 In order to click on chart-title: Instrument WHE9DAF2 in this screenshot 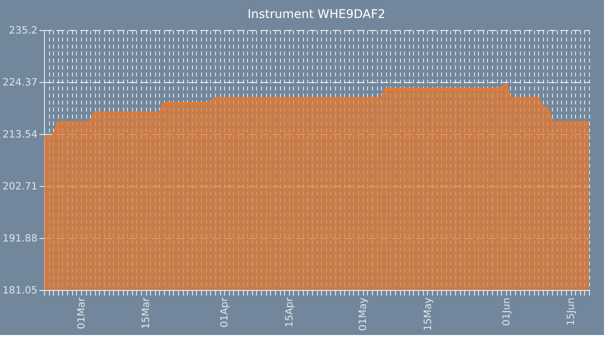, I will do `click(317, 14)`.